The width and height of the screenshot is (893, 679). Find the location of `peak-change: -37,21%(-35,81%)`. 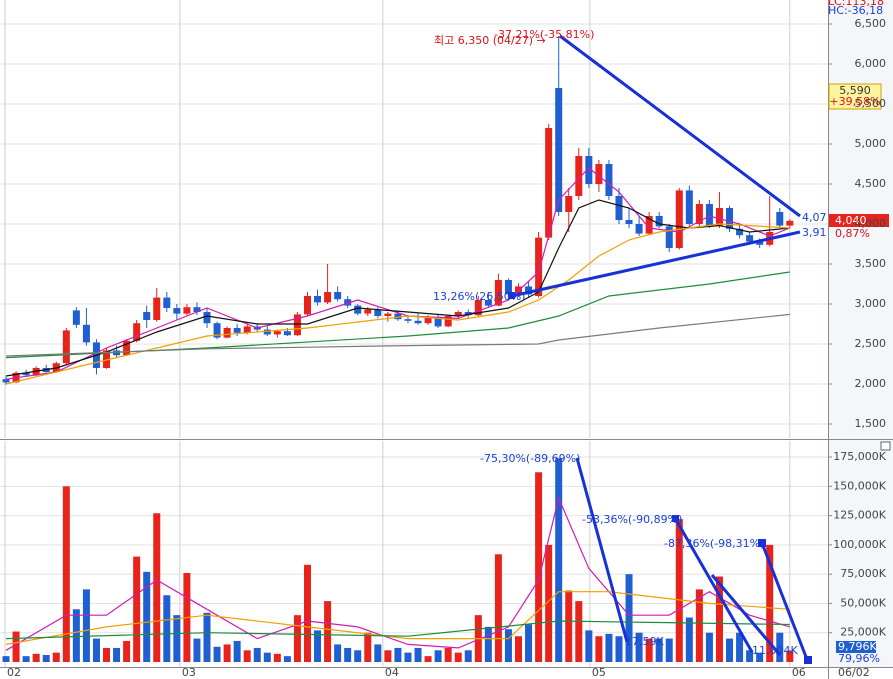

peak-change: -37,21%(-35,81%) is located at coordinates (544, 34).